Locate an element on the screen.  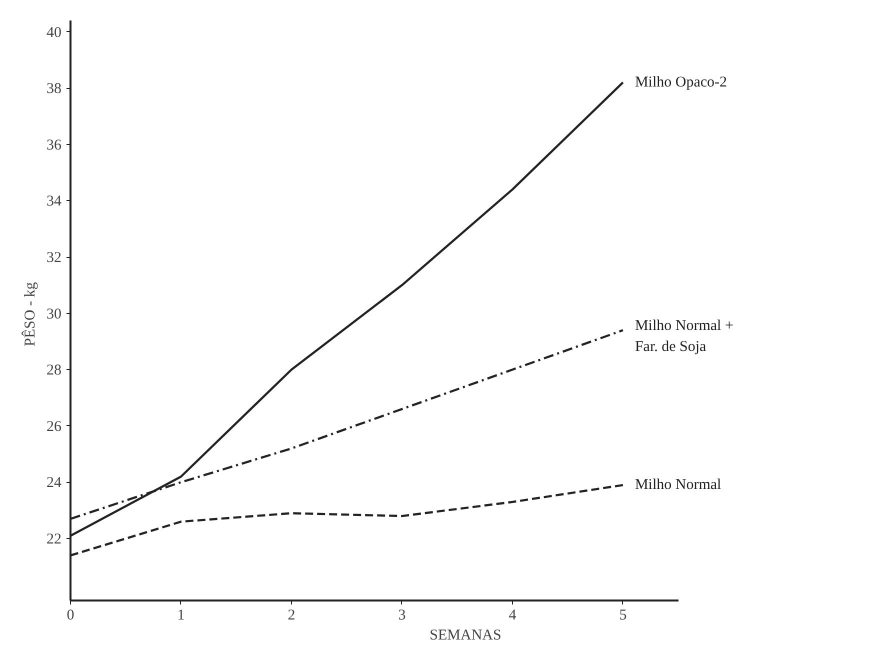
x-tick-label: 4 is located at coordinates (512, 616).